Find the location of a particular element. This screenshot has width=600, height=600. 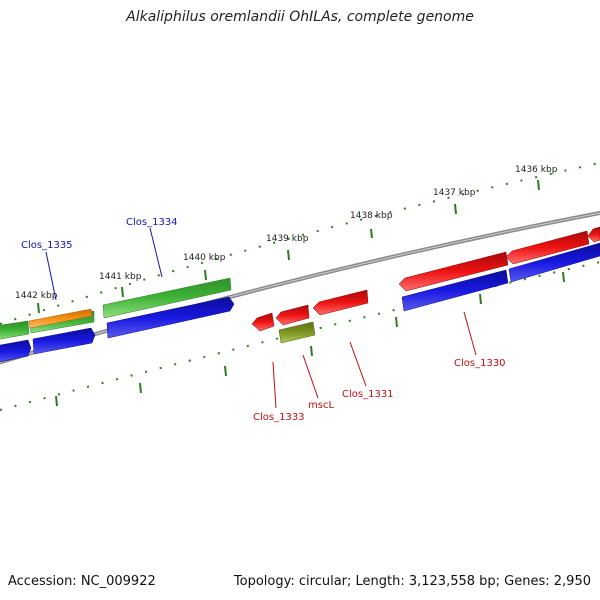

kbp-label-1436: 1436 kbp is located at coordinates (536, 170).